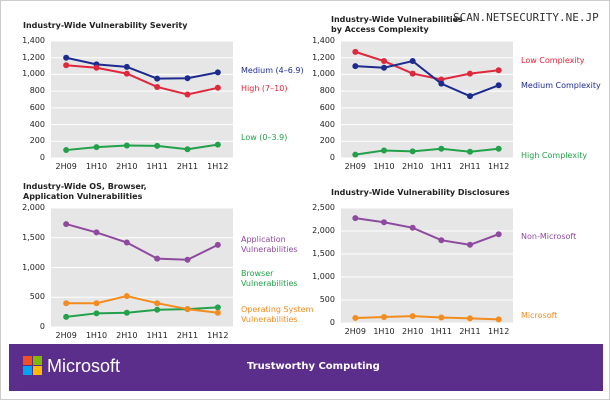  I want to click on chart-title: Industry-Wide Vulnerability Severity, so click(105, 25).